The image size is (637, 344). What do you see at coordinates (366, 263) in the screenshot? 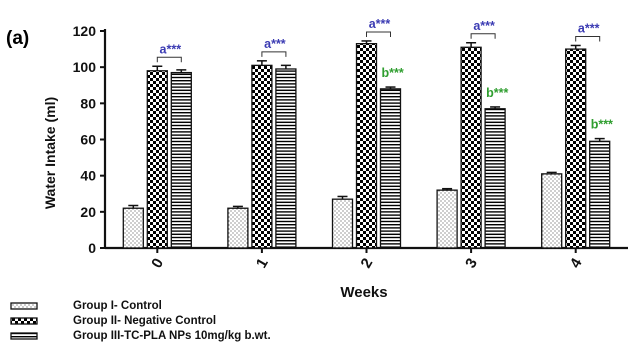
I see `x-tick-label: 2` at bounding box center [366, 263].